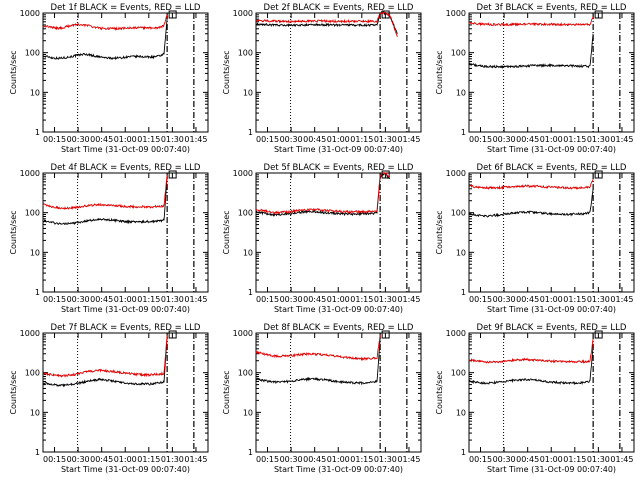 The height and width of the screenshot is (480, 640). What do you see at coordinates (126, 328) in the screenshot?
I see `chart-title: Det 7f BLACK = Events, RED = LLD` at bounding box center [126, 328].